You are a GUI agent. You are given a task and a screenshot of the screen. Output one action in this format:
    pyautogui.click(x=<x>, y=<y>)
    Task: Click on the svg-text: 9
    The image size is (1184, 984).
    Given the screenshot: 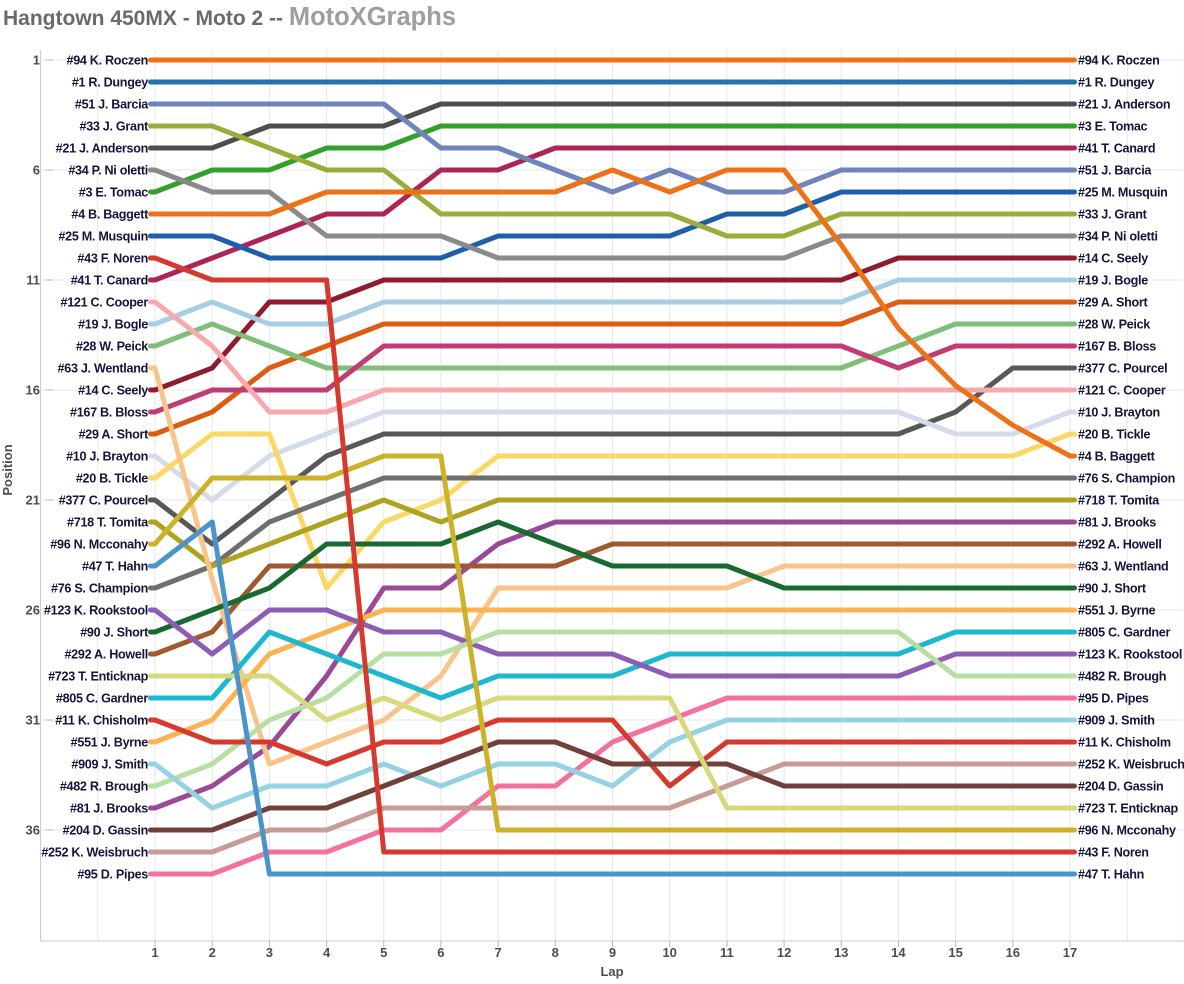 What is the action you would take?
    pyautogui.click(x=612, y=952)
    